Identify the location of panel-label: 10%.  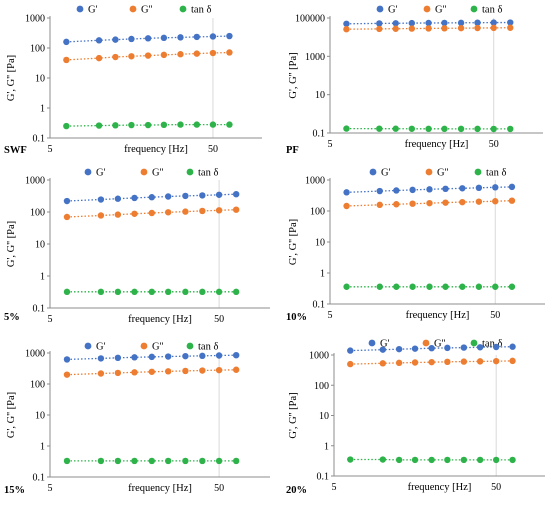
(296, 317).